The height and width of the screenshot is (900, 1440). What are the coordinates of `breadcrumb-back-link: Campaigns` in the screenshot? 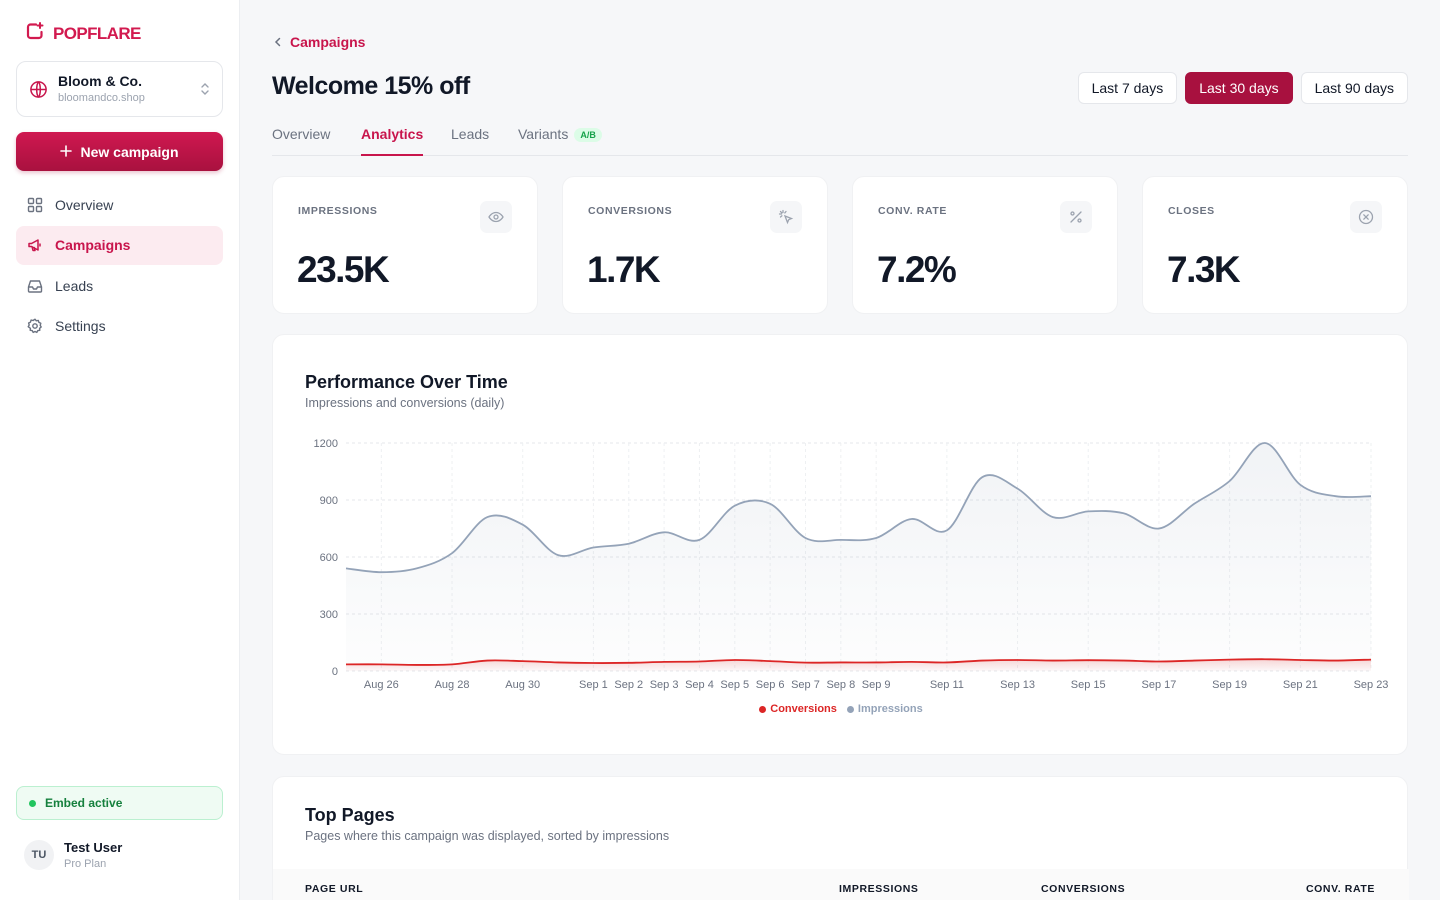 It's located at (319, 42).